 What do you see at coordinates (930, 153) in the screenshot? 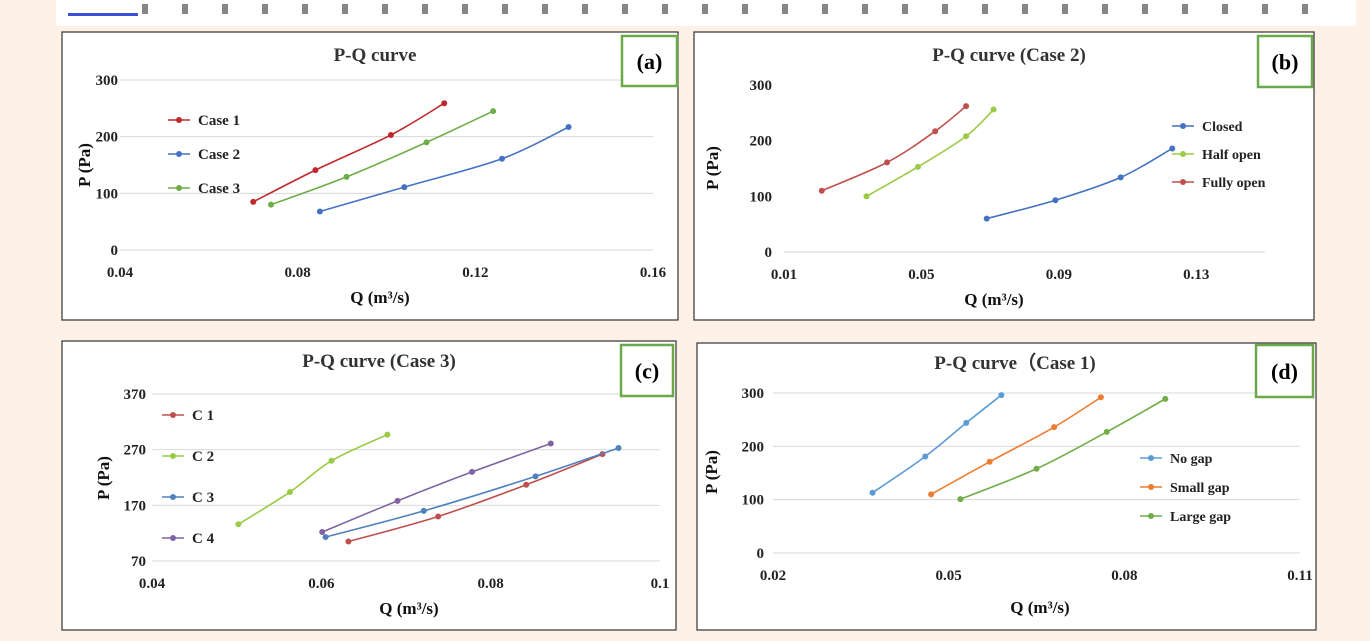
I see `series-line-half-open` at bounding box center [930, 153].